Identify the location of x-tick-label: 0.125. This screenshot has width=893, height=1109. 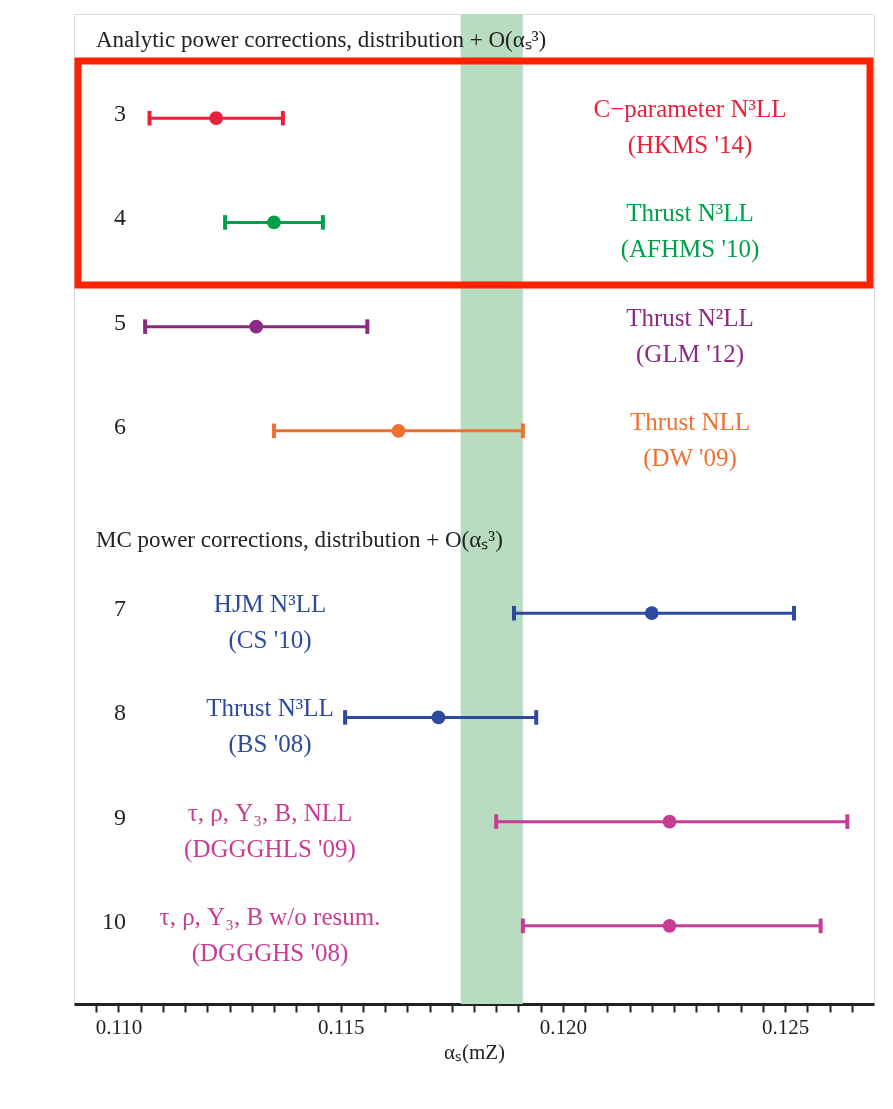
(785, 1026).